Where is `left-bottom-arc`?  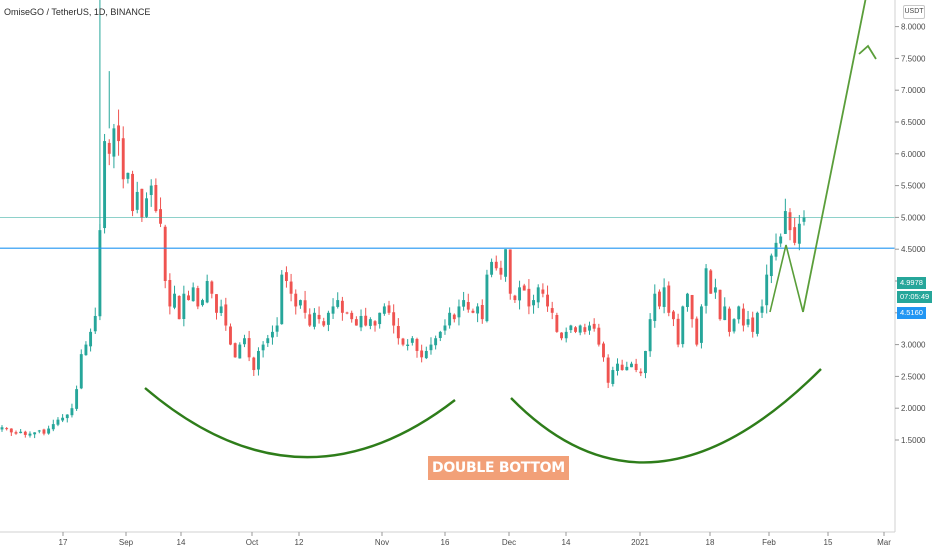 left-bottom-arc is located at coordinates (300, 423).